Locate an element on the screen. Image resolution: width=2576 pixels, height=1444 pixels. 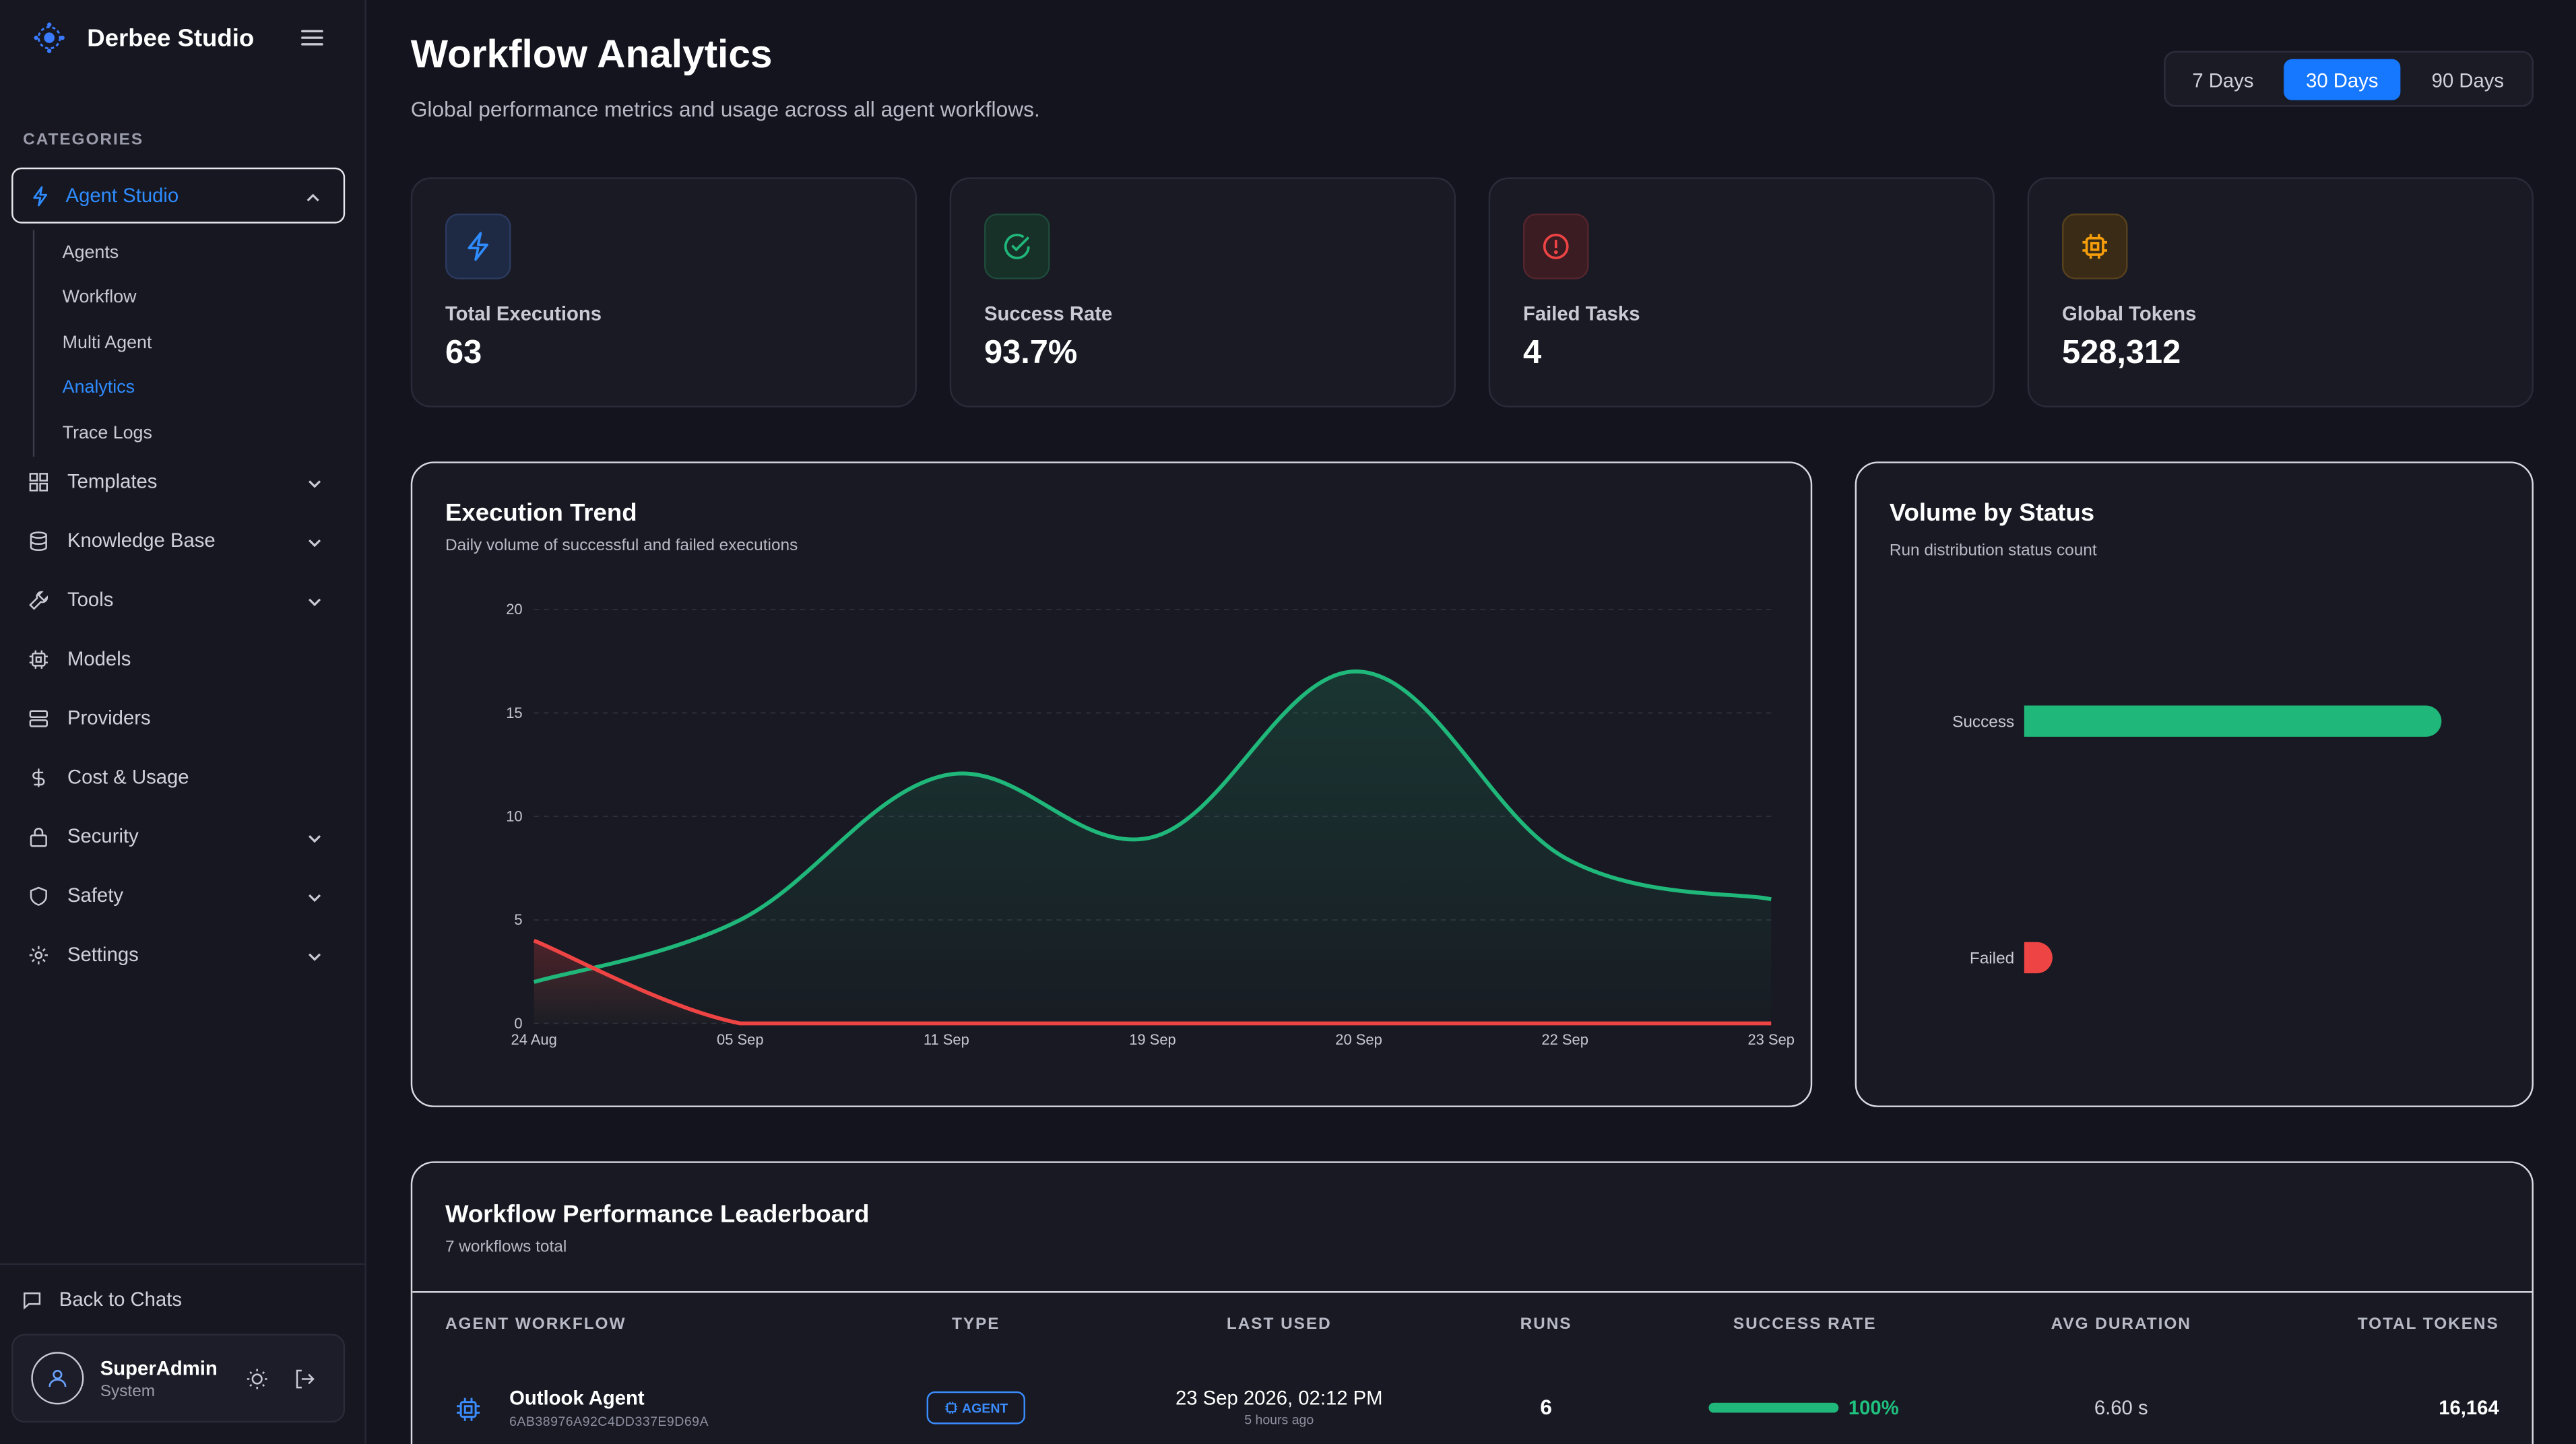
sun-icon is located at coordinates (257, 1379).